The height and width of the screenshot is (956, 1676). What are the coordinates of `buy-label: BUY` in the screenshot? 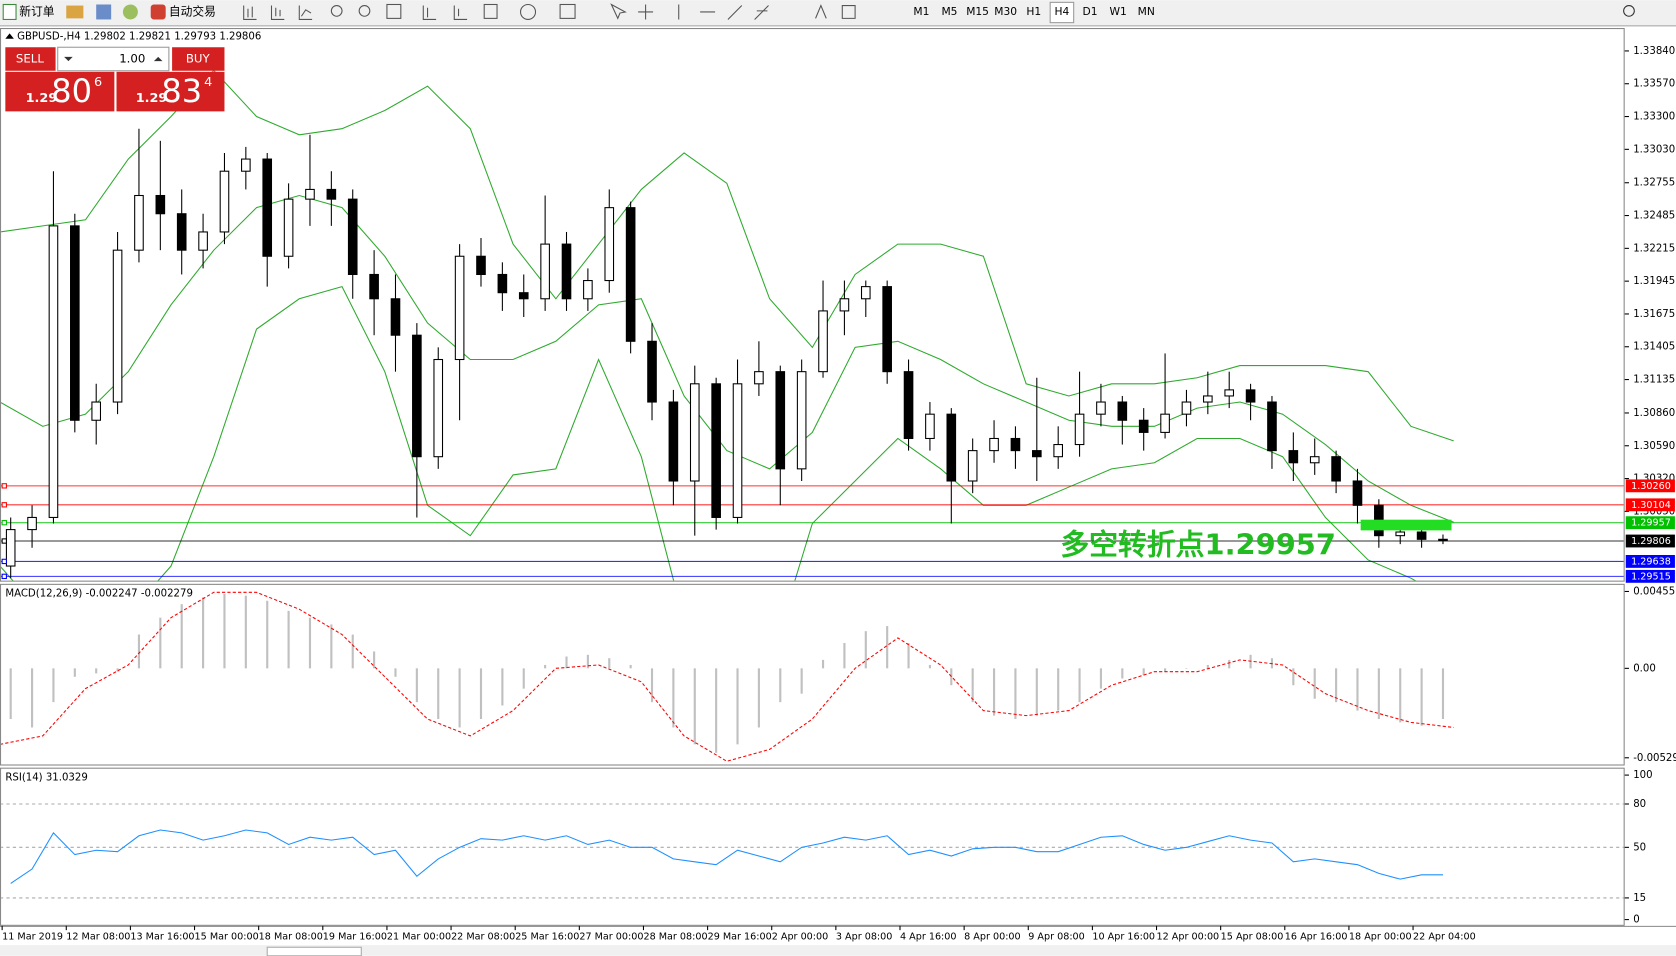 It's located at (198, 58).